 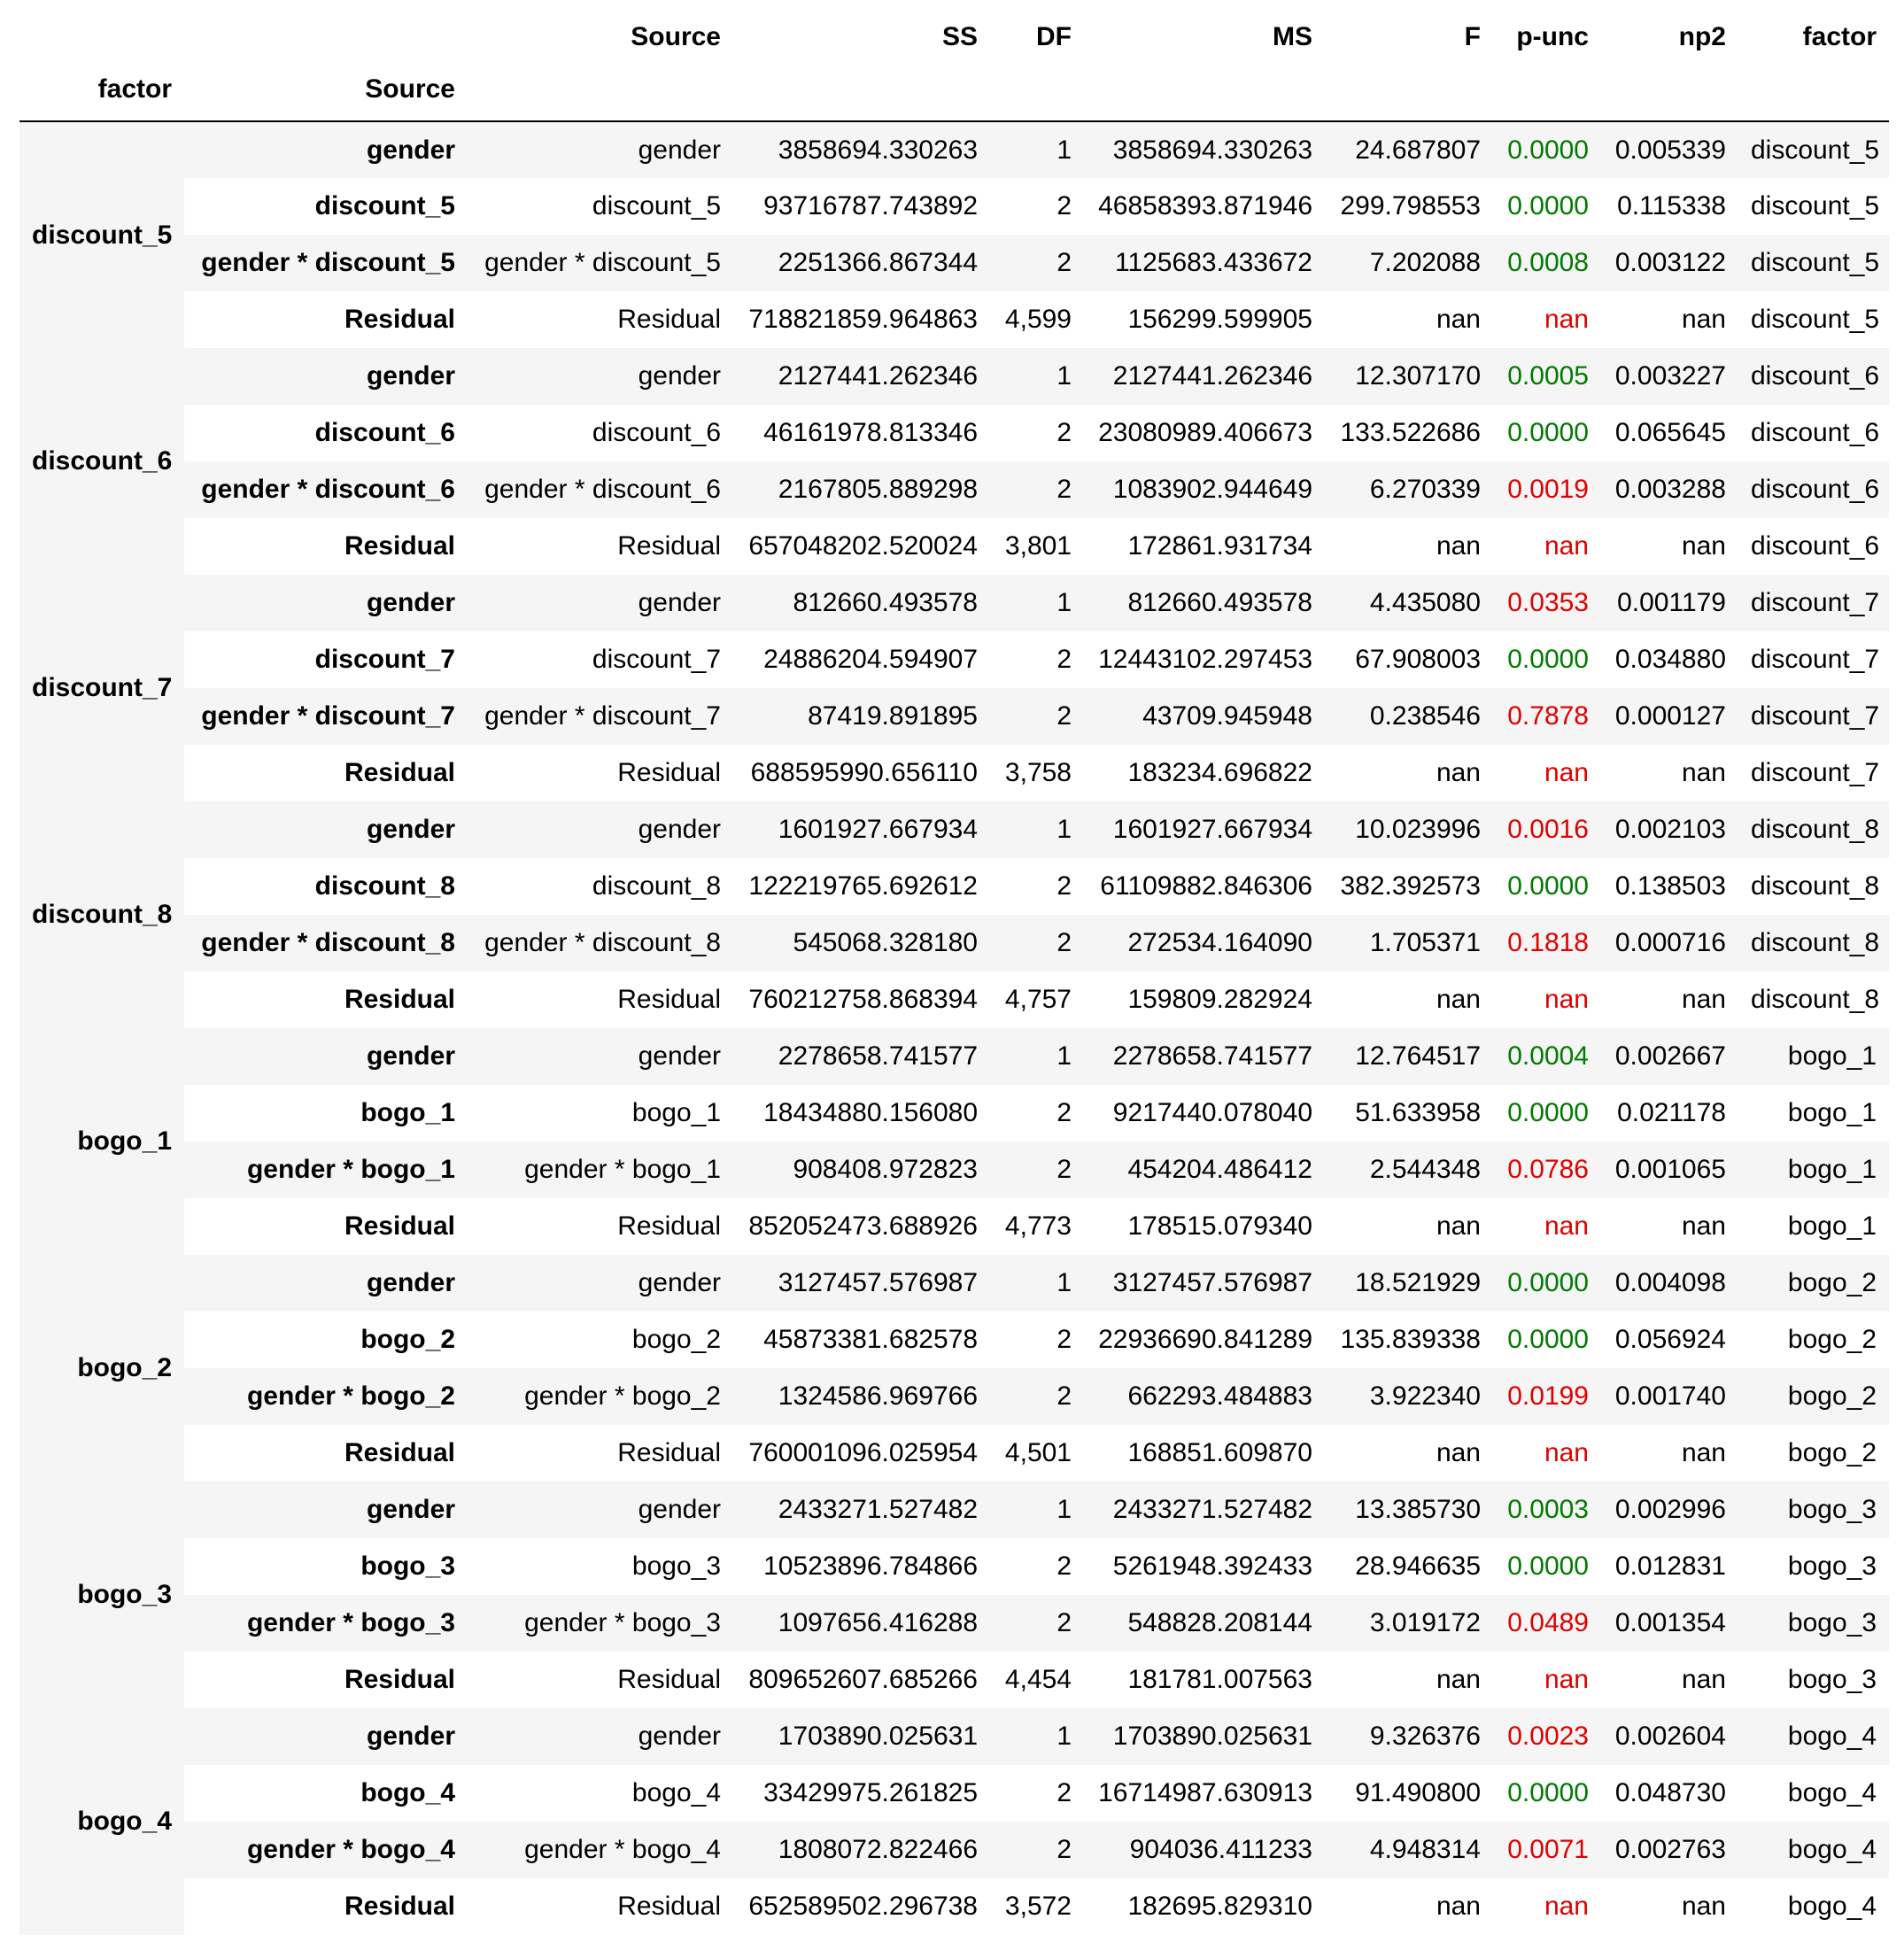 What do you see at coordinates (1547, 1169) in the screenshot?
I see `cell-p-unc: 0.0786` at bounding box center [1547, 1169].